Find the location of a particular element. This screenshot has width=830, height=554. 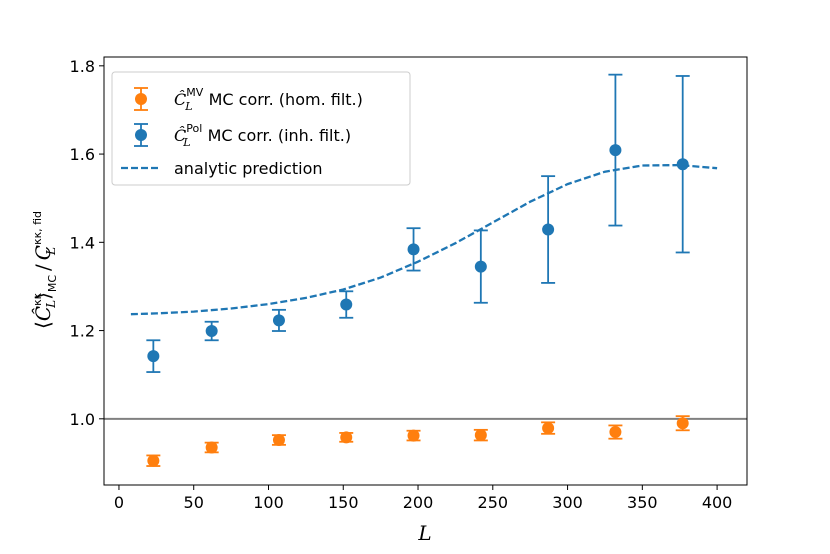

legend-entry-prediction: analytic prediction is located at coordinates (222, 168).